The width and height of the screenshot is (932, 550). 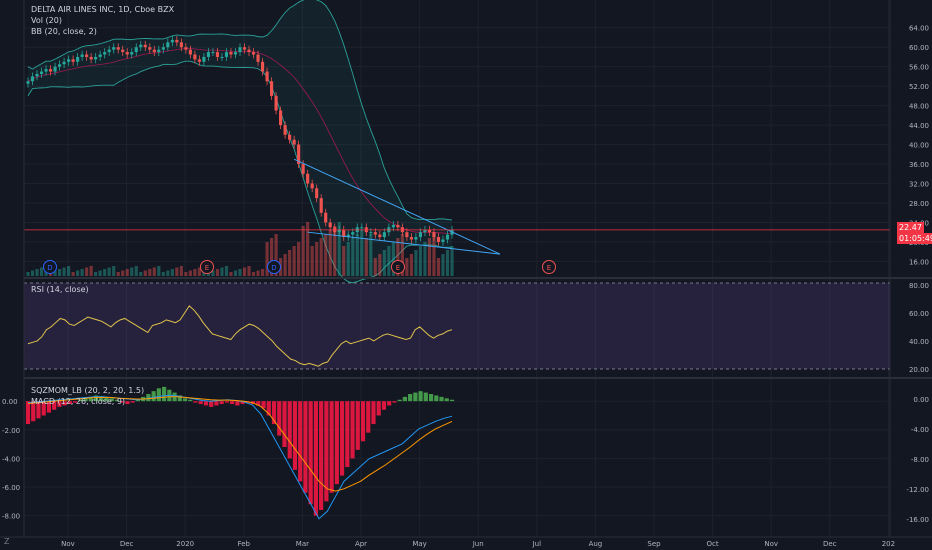 I want to click on bollinger-indicator-label: BB (20, close, 2), so click(x=64, y=31).